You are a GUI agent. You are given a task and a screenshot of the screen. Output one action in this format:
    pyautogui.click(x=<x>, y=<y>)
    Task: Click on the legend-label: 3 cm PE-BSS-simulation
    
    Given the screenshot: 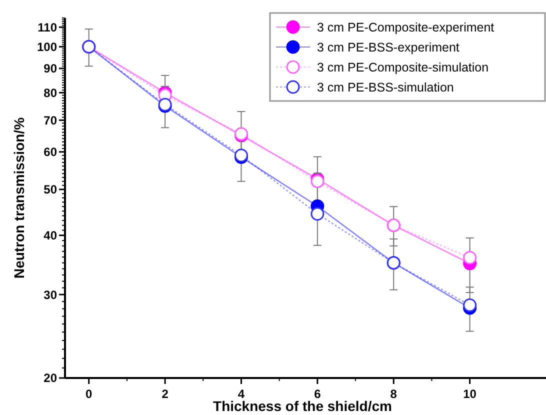 What is the action you would take?
    pyautogui.click(x=385, y=87)
    